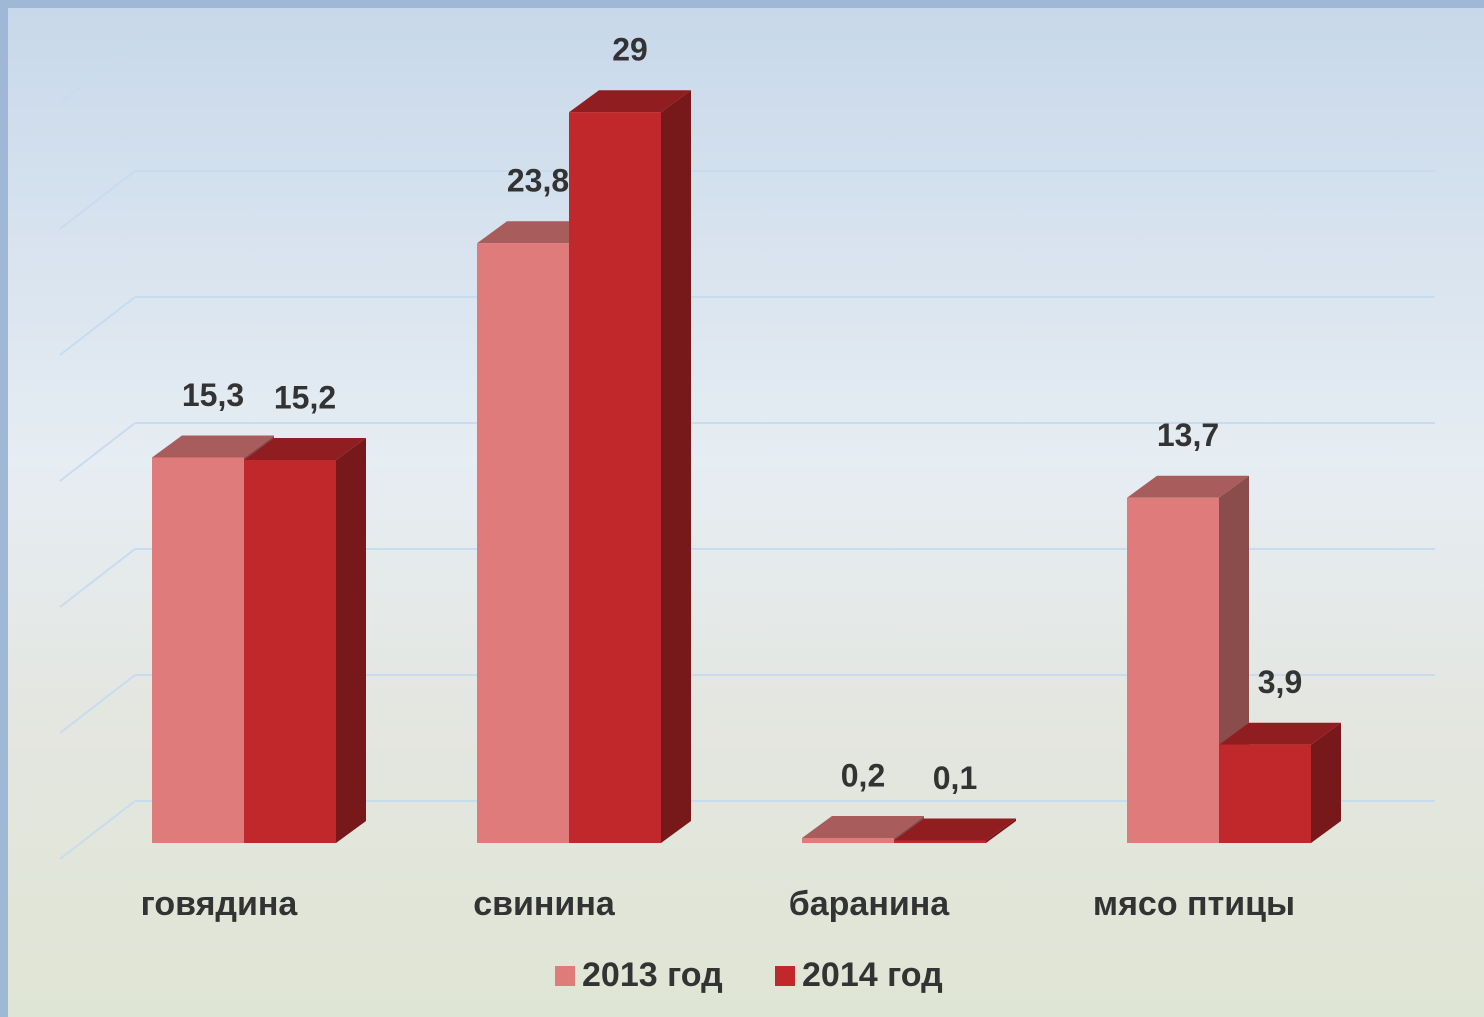  What do you see at coordinates (544, 904) in the screenshot?
I see `x-tick-label: свинина` at bounding box center [544, 904].